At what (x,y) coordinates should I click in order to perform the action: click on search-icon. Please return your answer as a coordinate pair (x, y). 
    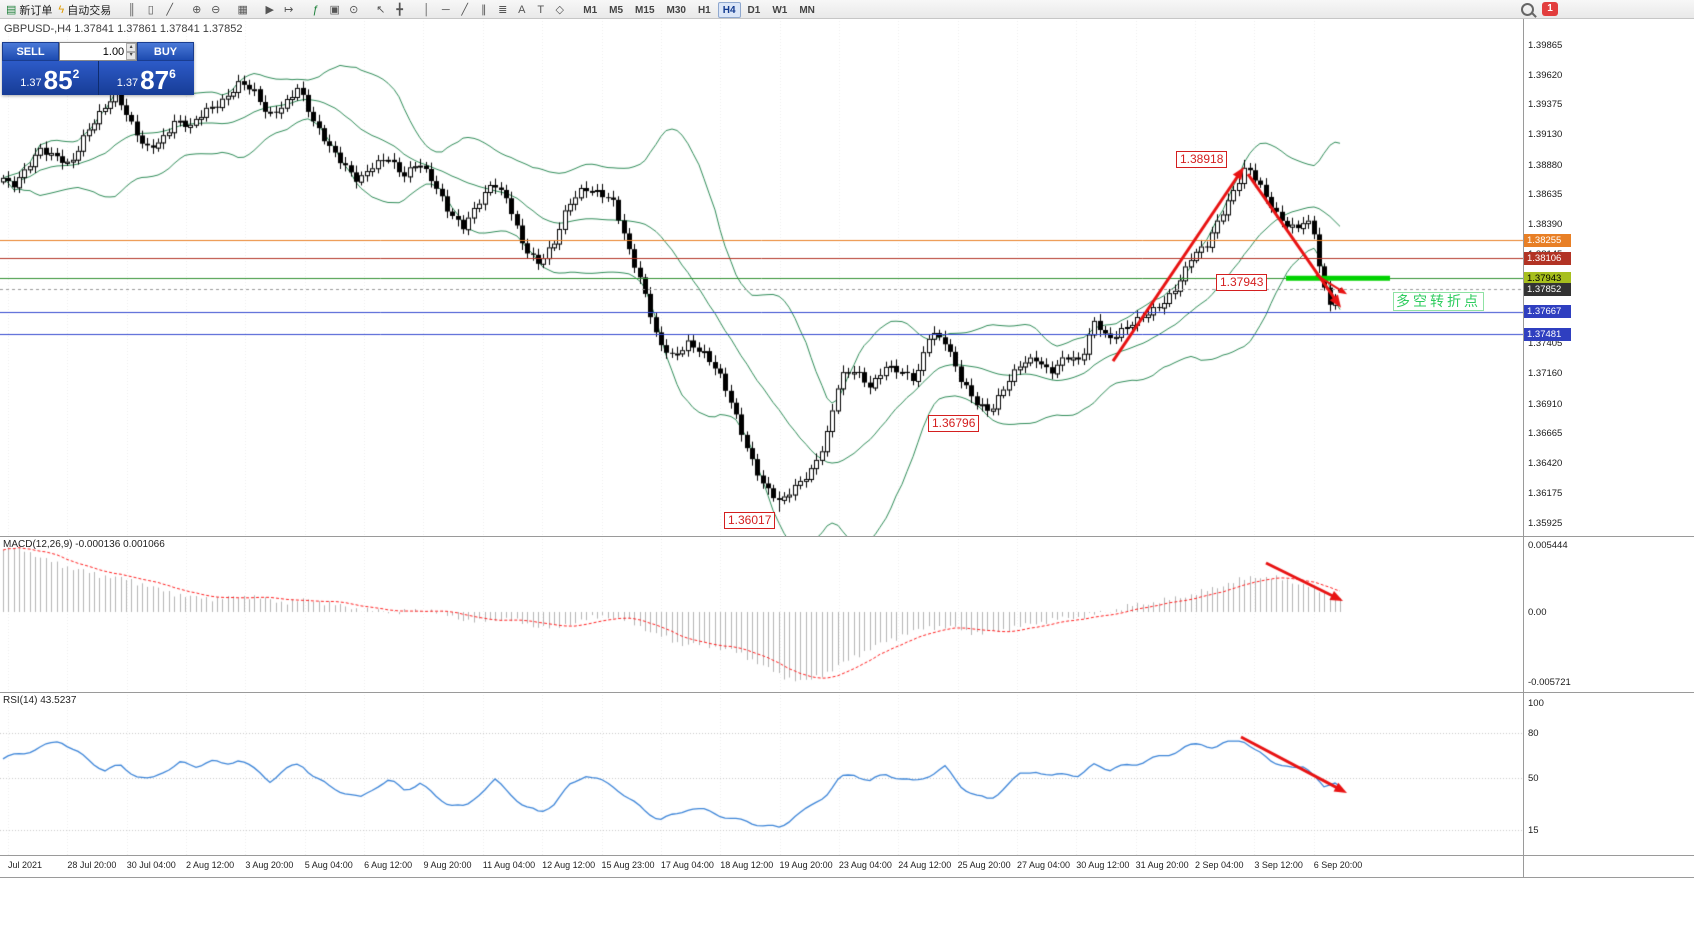
    Looking at the image, I should click on (1527, 9).